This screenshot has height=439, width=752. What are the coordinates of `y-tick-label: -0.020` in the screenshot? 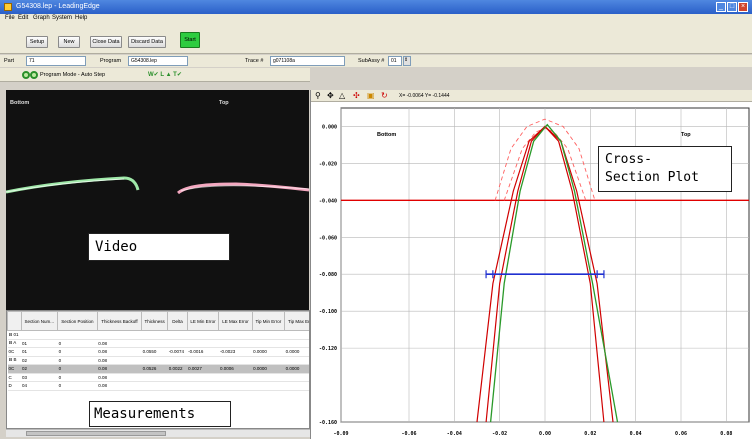 It's located at (328, 164).